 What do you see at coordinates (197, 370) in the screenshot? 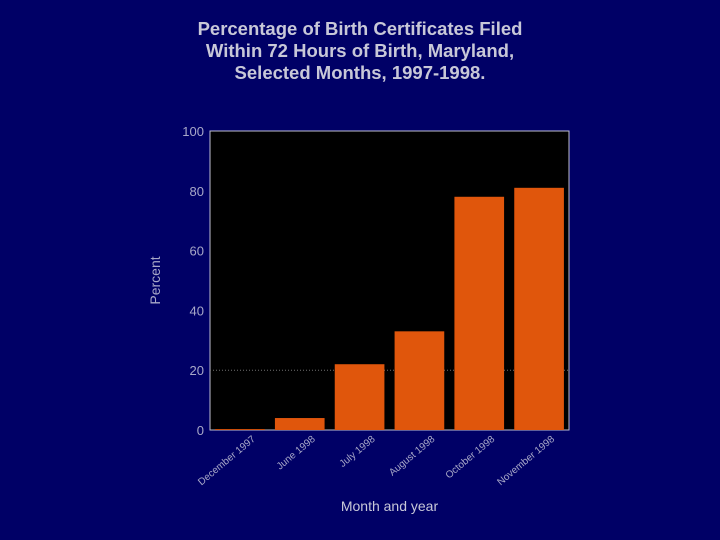
I see `y-tick-label: 20` at bounding box center [197, 370].